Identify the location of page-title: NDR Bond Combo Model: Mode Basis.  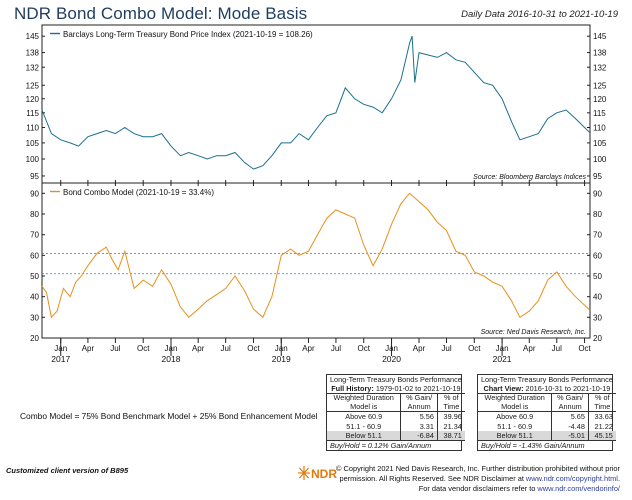
(161, 13).